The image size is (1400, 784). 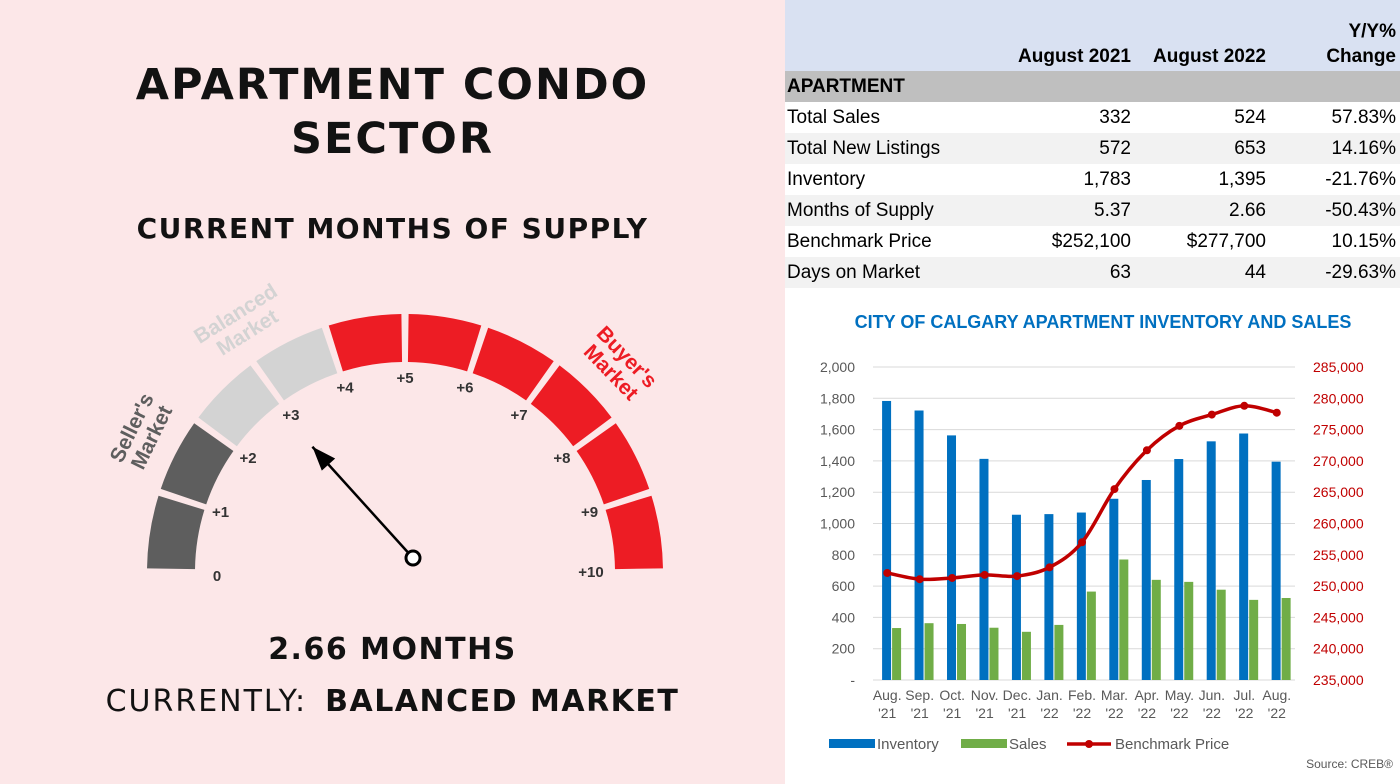 What do you see at coordinates (206, 701) in the screenshot?
I see `currently-label: CURRENTLY:` at bounding box center [206, 701].